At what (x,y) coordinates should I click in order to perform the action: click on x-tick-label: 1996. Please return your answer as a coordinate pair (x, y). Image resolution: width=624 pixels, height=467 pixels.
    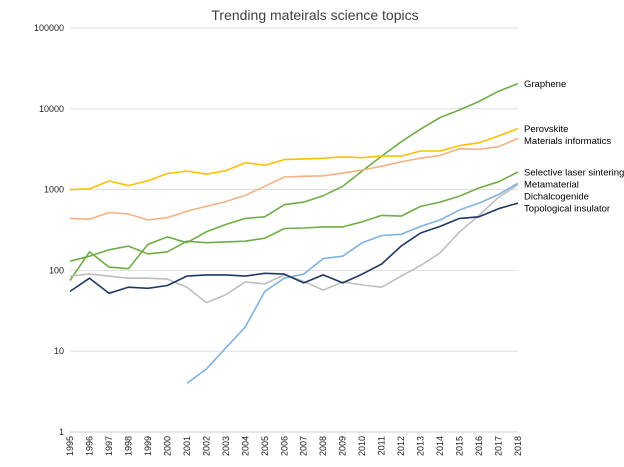
    Looking at the image, I should click on (89, 446).